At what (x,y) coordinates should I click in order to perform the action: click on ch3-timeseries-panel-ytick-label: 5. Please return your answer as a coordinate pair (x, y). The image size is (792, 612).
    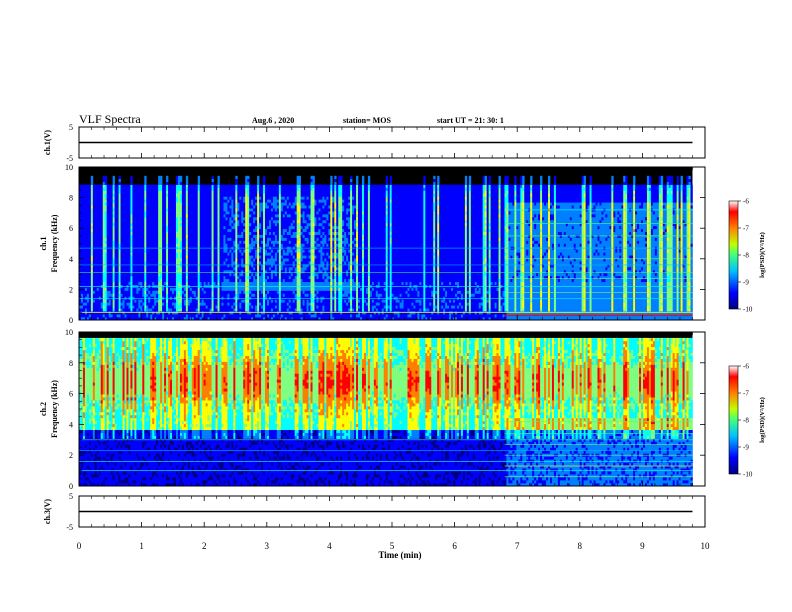
    Looking at the image, I should click on (71, 496).